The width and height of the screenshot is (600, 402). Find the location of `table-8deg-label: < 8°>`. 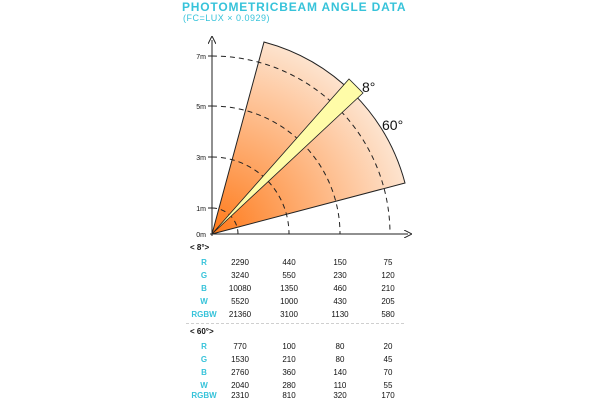

table-8deg-label: < 8°> is located at coordinates (200, 247).